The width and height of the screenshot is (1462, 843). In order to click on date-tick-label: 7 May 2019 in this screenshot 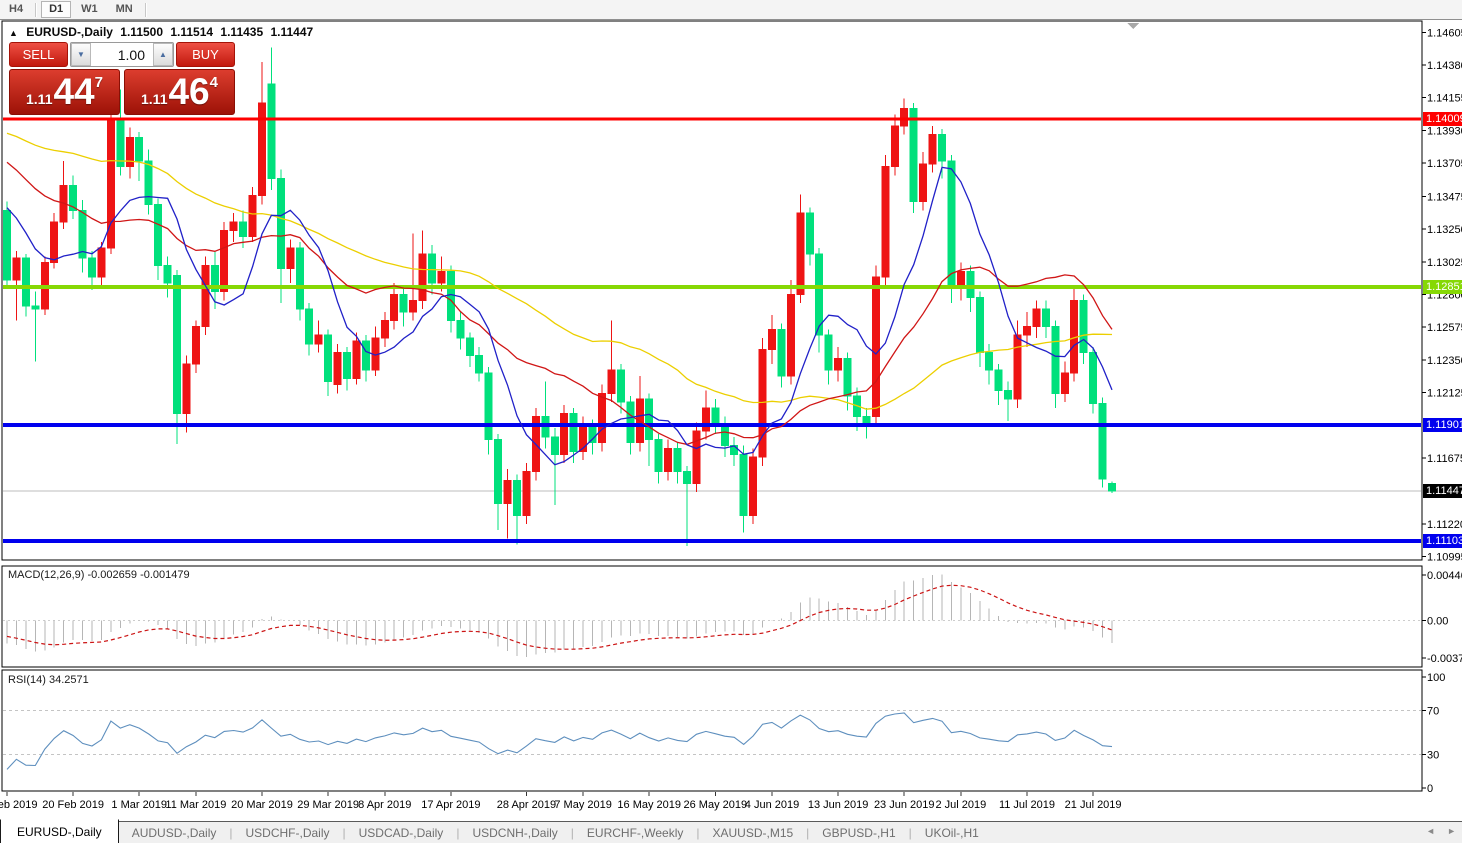, I will do `click(582, 805)`.